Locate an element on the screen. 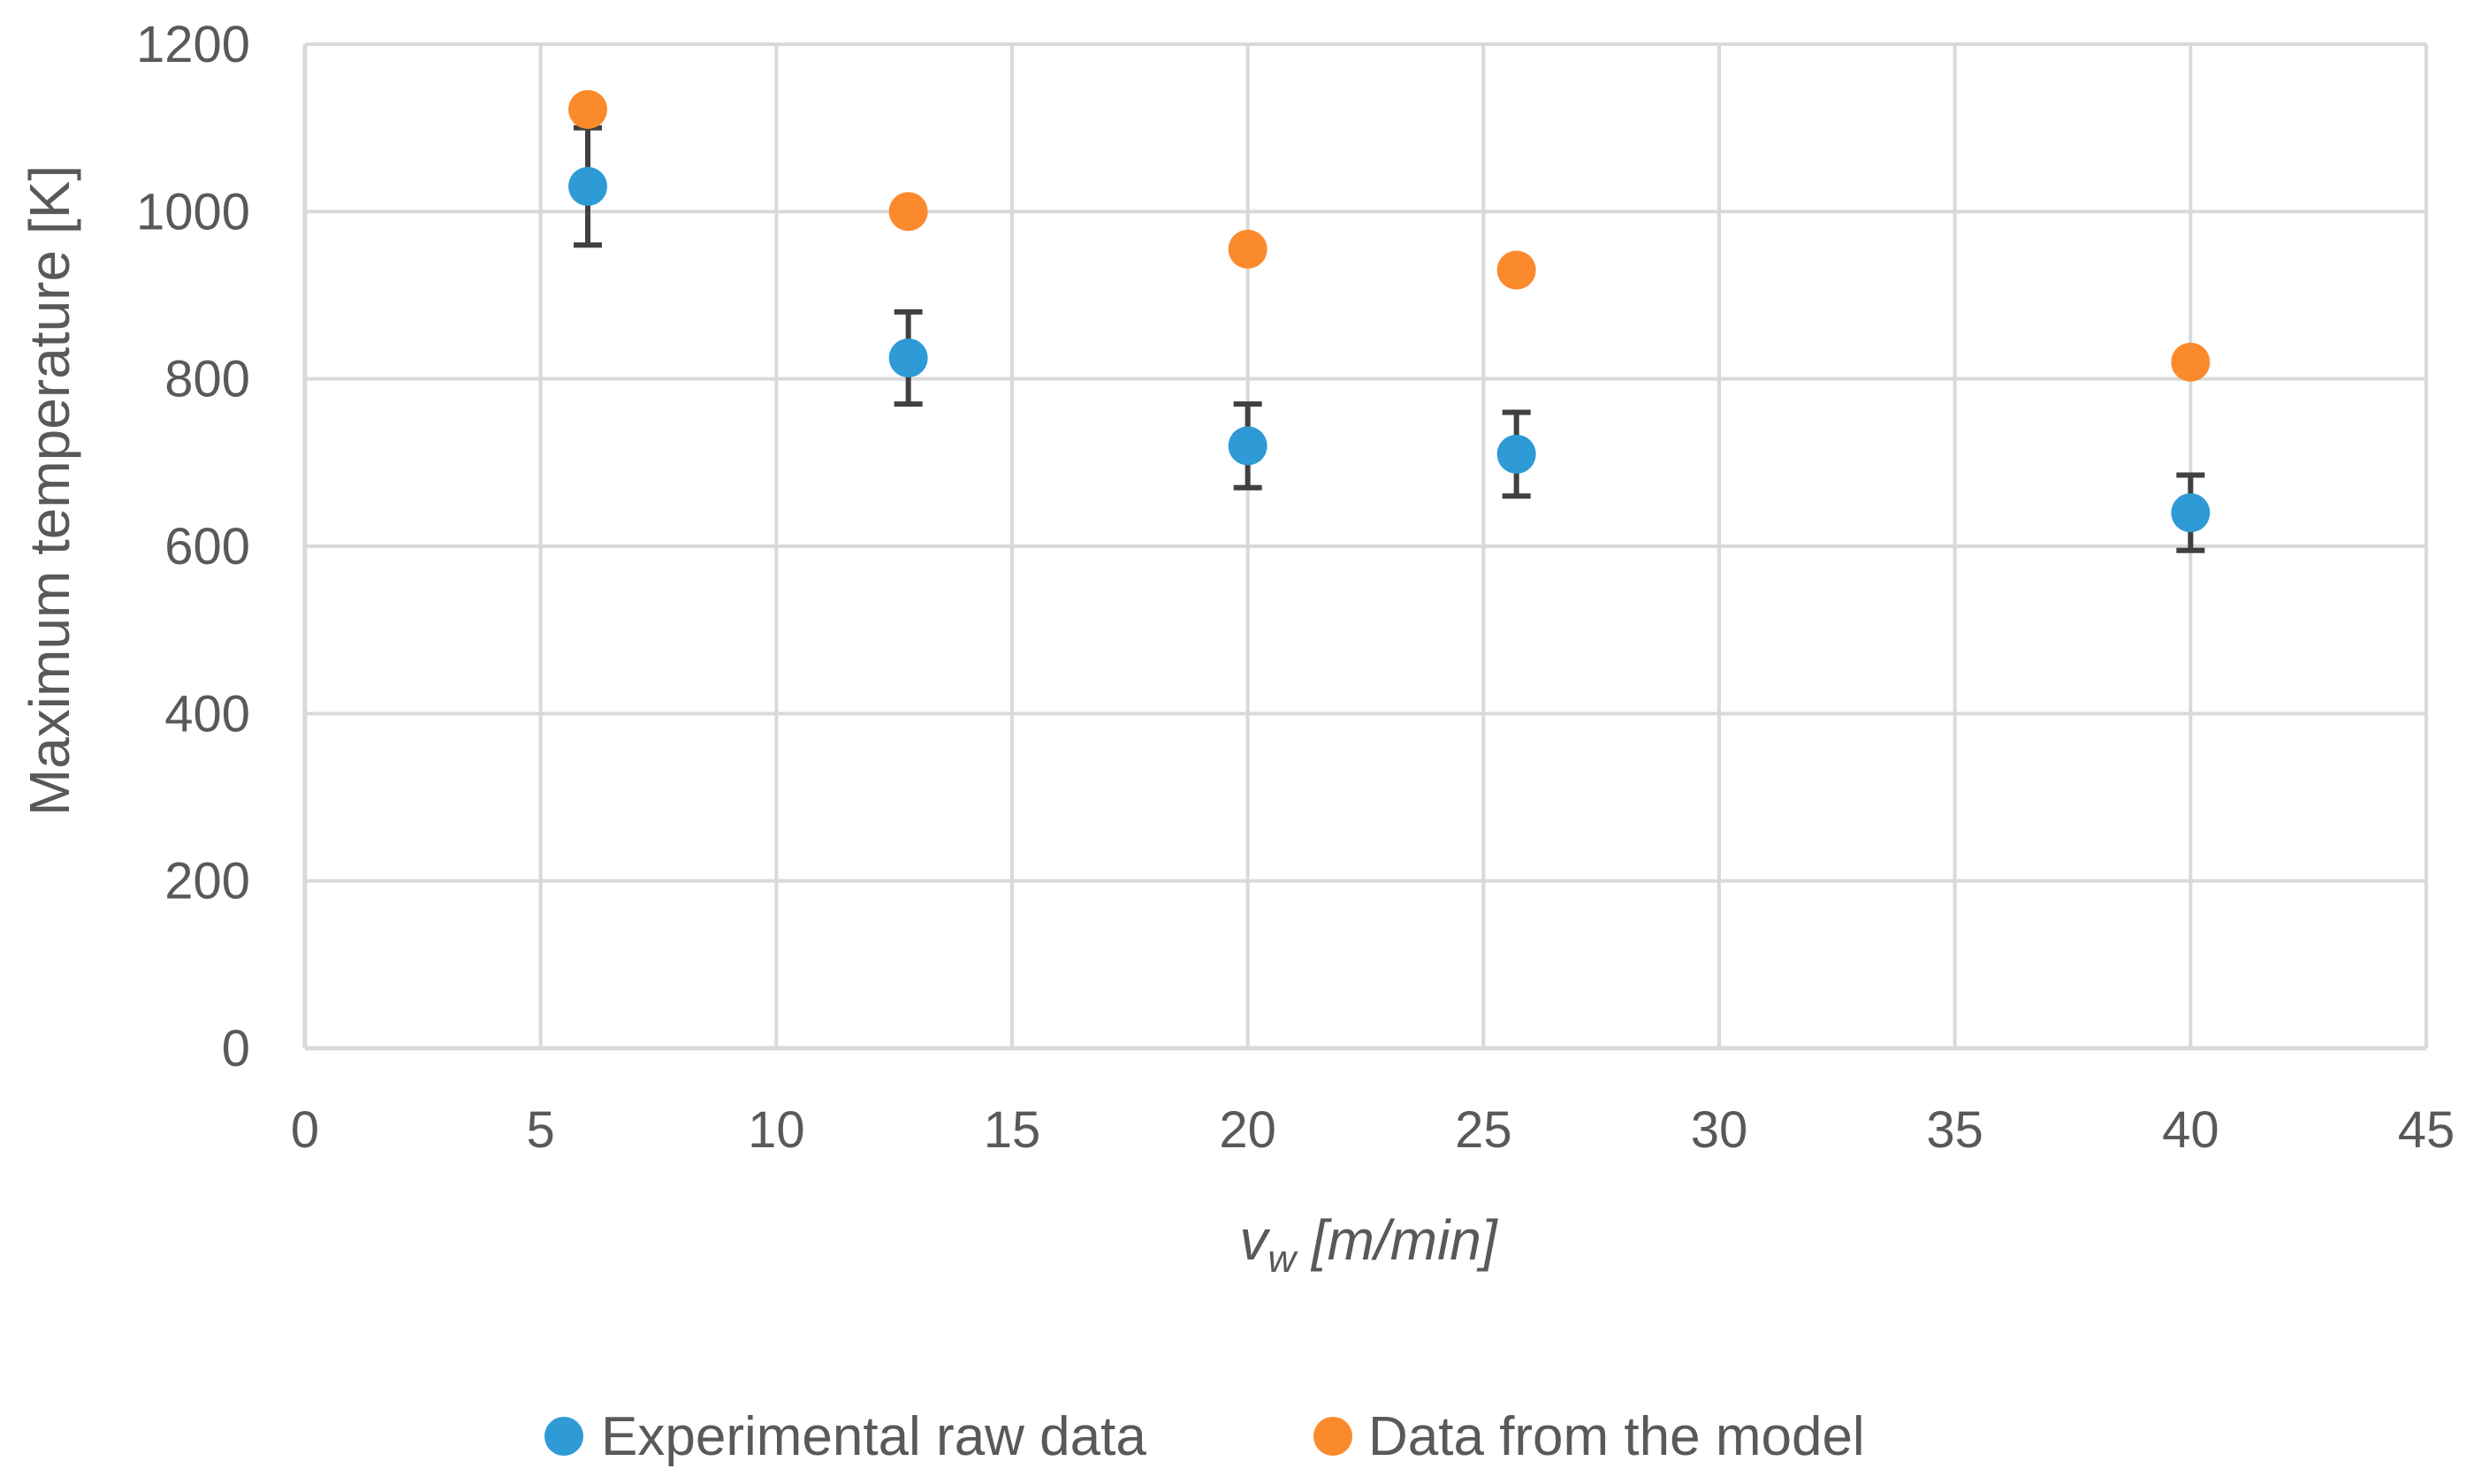 Image resolution: width=2474 pixels, height=1484 pixels. y-tick-labels: 0 200 400 600 800 1000 1200 is located at coordinates (193, 546).